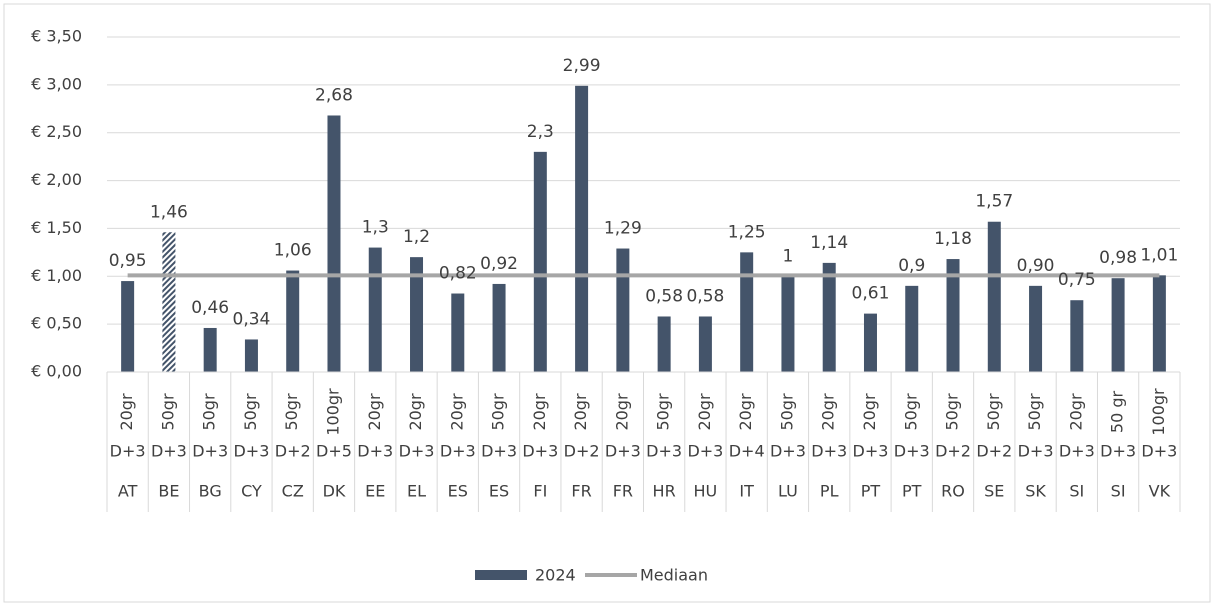 The image size is (1216, 608). Describe the element at coordinates (582, 66) in the screenshot. I see `data-label: 2,99` at that location.